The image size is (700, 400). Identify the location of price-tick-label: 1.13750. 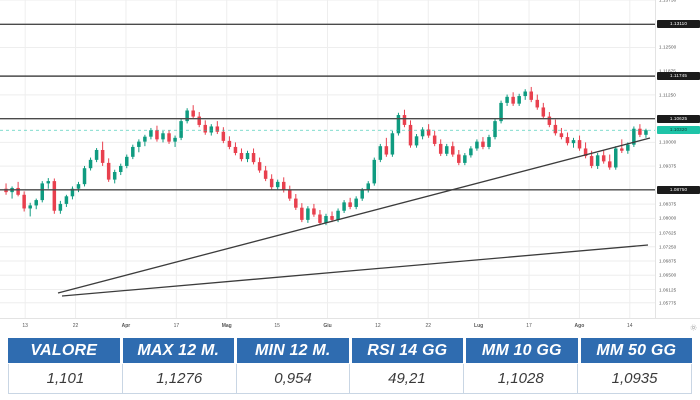
(668, 1).